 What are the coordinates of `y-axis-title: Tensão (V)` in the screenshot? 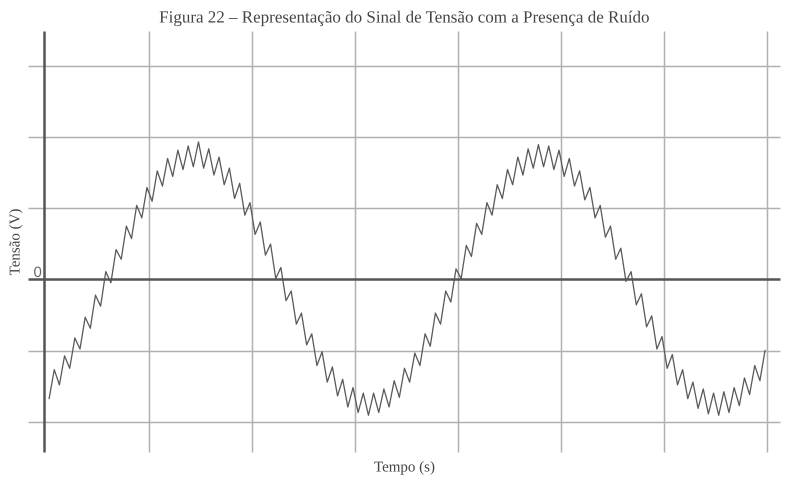 It's located at (16, 242).